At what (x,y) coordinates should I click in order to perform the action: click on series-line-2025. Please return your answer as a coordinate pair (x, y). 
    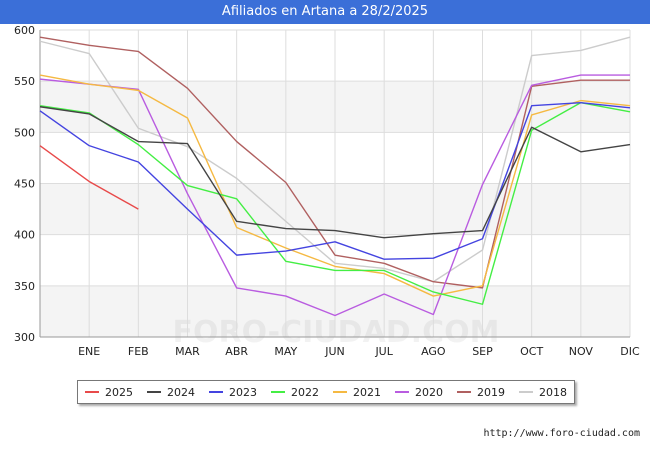
    Looking at the image, I should click on (89, 177).